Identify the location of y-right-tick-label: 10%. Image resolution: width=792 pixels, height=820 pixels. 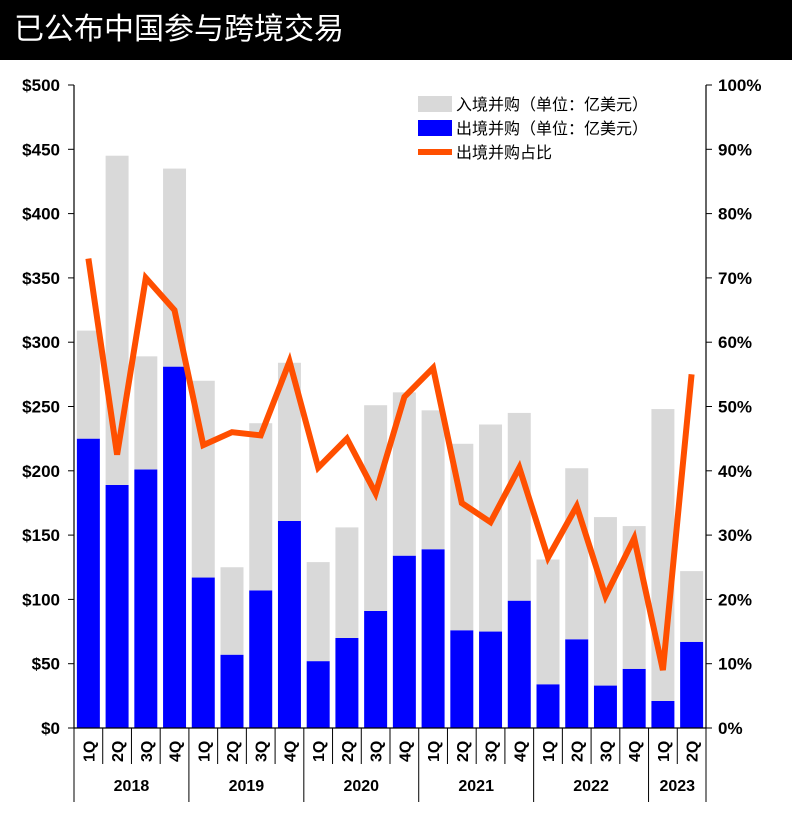
(735, 664).